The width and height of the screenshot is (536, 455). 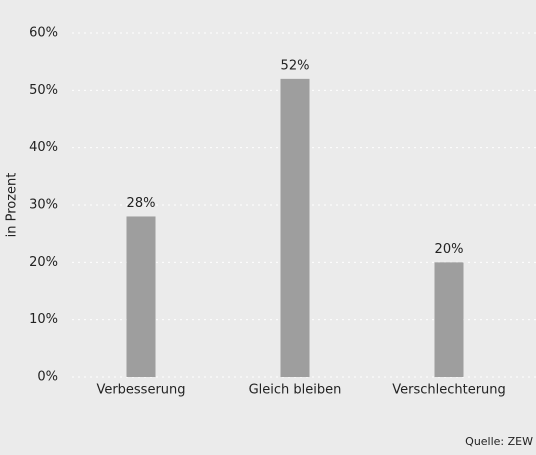 I want to click on data-label: 20%, so click(x=449, y=249).